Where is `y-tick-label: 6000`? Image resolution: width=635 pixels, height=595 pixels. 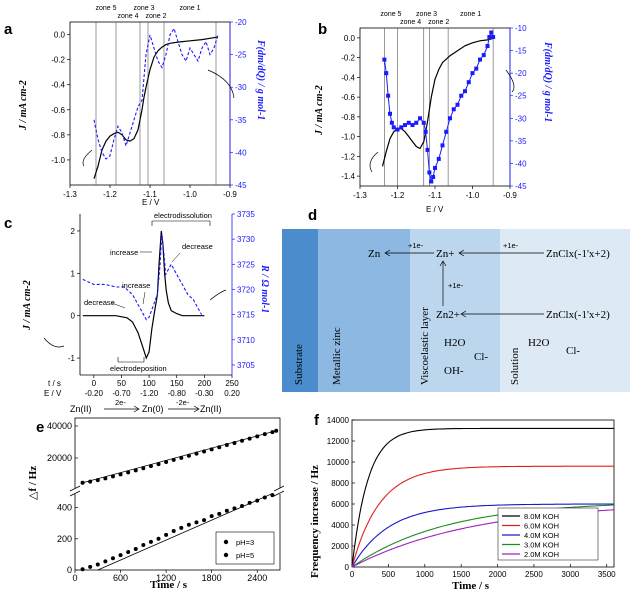
y-tick-label: 6000 is located at coordinates (340, 504).